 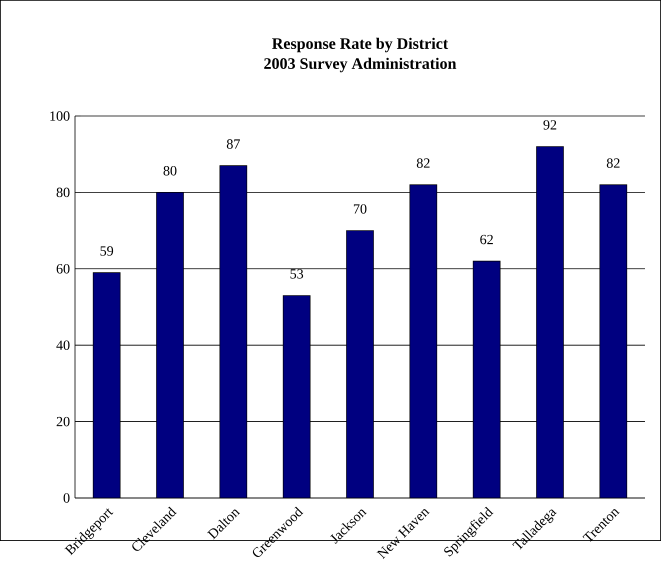 What do you see at coordinates (360, 64) in the screenshot?
I see `chart-subtitle: 2003 Survey Administration` at bounding box center [360, 64].